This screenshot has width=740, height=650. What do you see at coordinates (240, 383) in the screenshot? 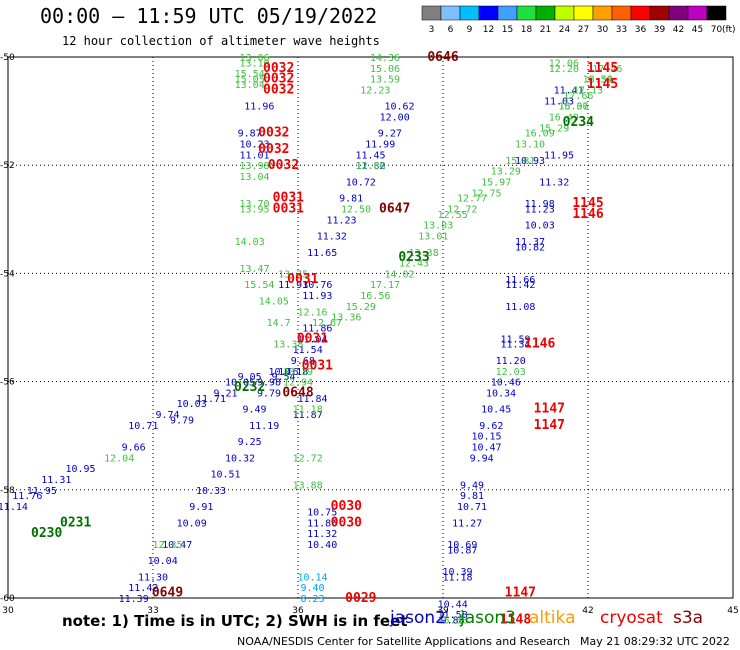
I see `wave-height-label: 10.05` at bounding box center [240, 383].